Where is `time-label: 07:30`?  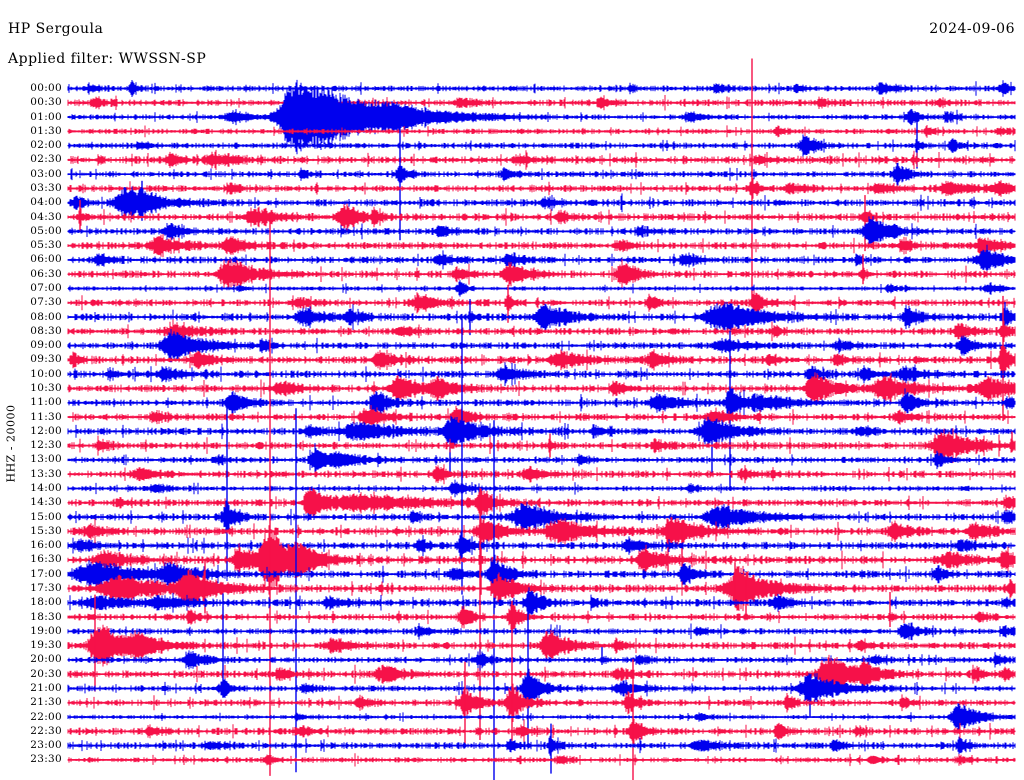
time-label: 07:30 is located at coordinates (46, 302).